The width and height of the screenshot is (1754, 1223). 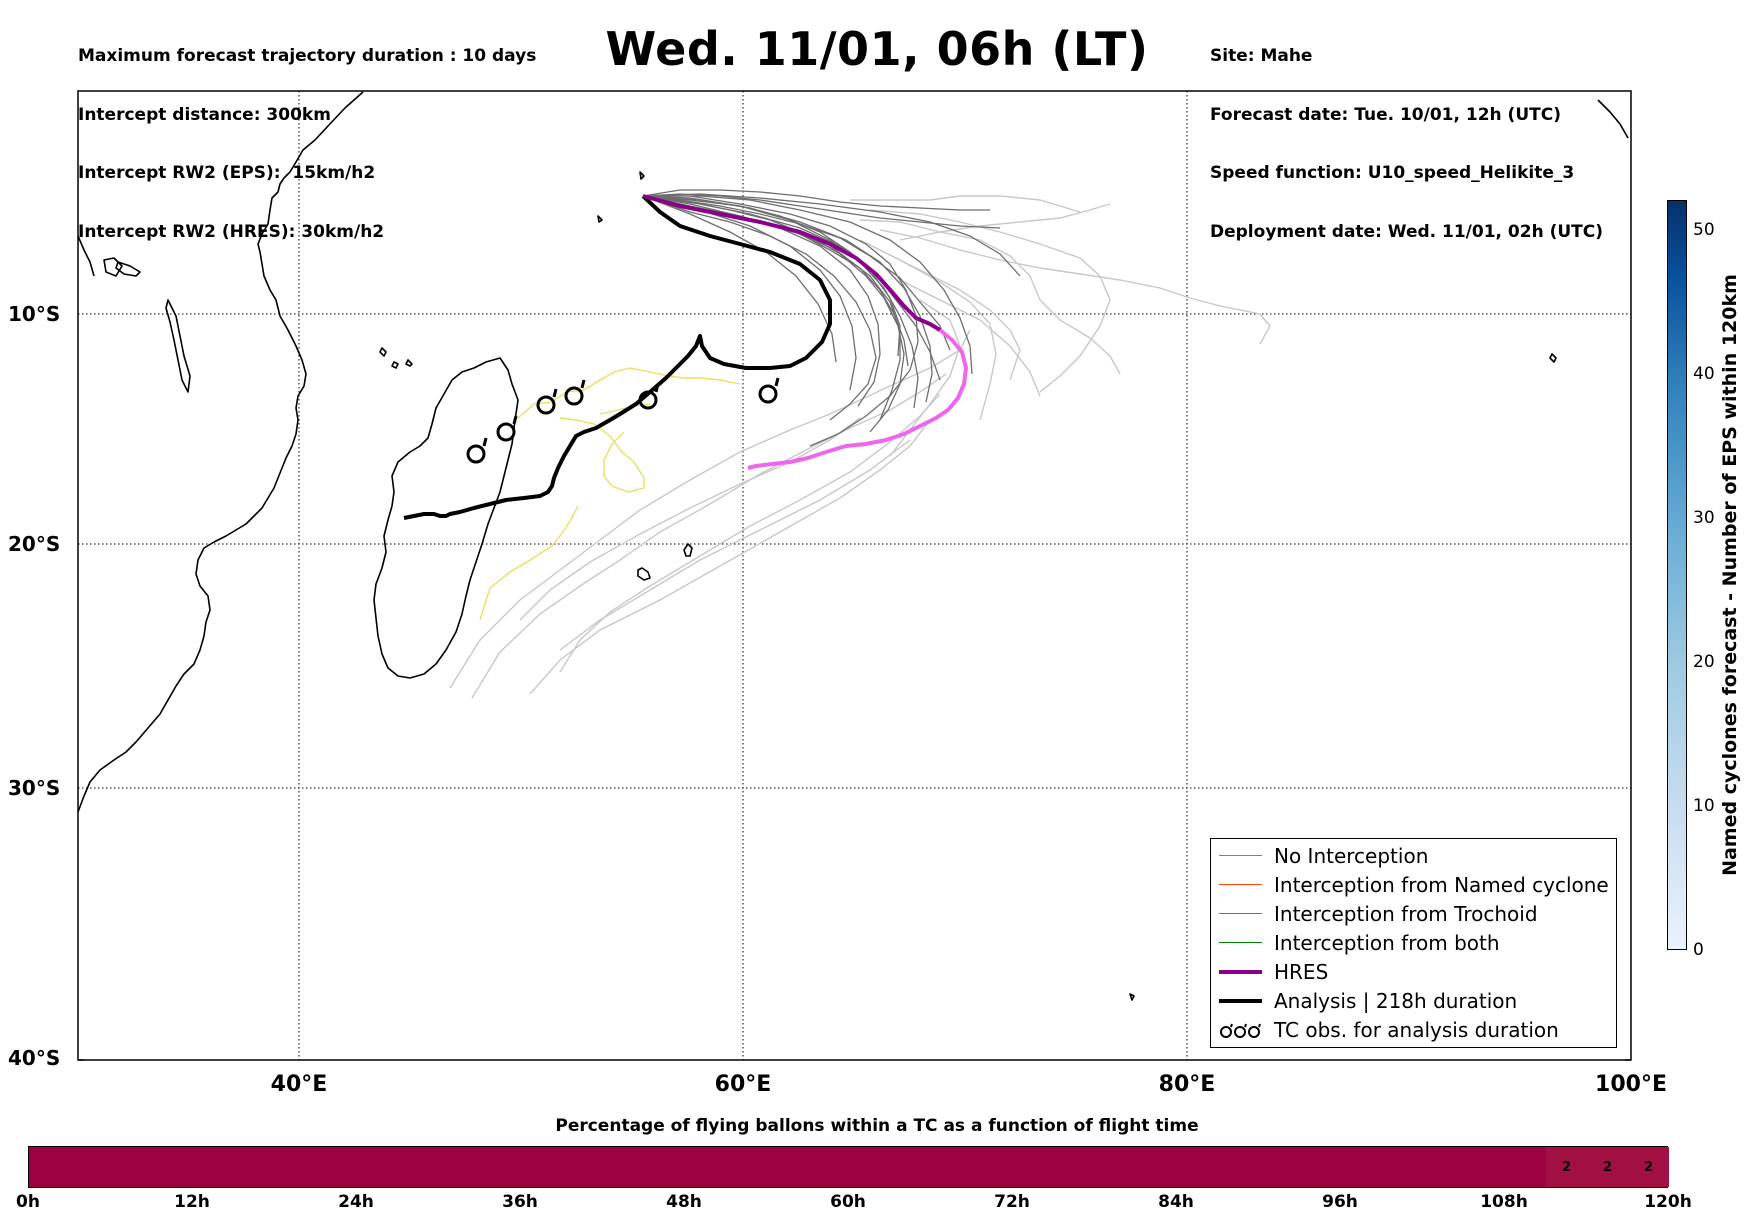 What do you see at coordinates (575, 392) in the screenshot?
I see `tc-symbol-4-icon` at bounding box center [575, 392].